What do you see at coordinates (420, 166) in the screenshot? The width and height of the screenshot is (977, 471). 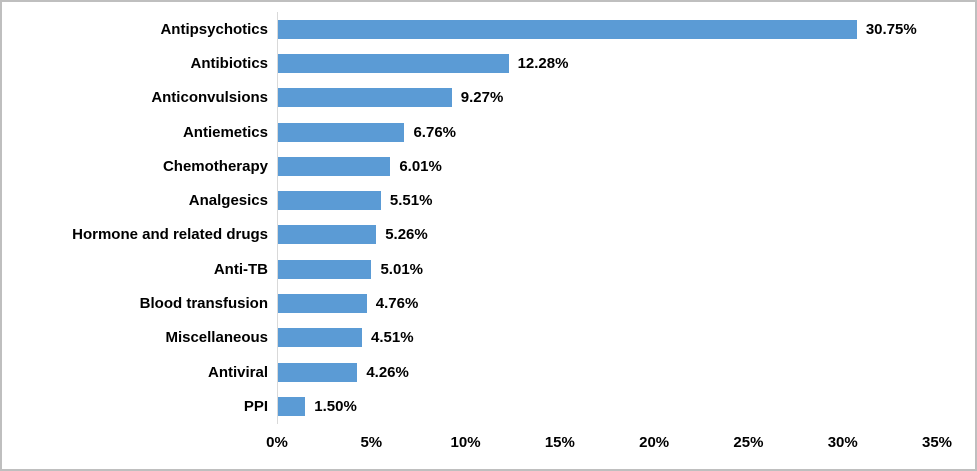 I see `value-label: 6.01%` at bounding box center [420, 166].